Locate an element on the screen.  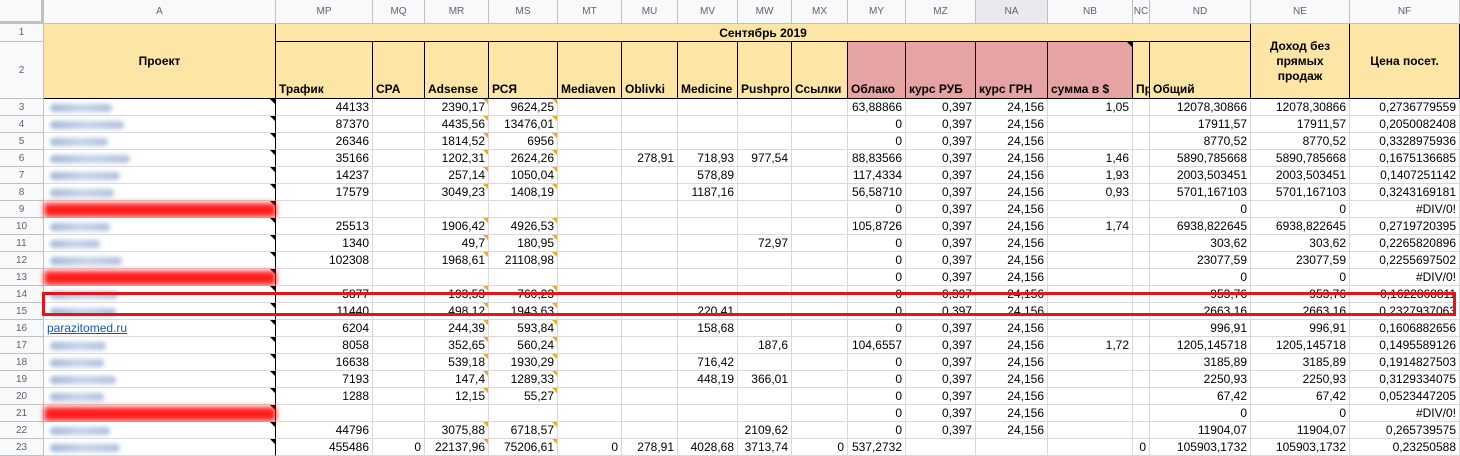
data-cell: 1,93 is located at coordinates (1090, 175).